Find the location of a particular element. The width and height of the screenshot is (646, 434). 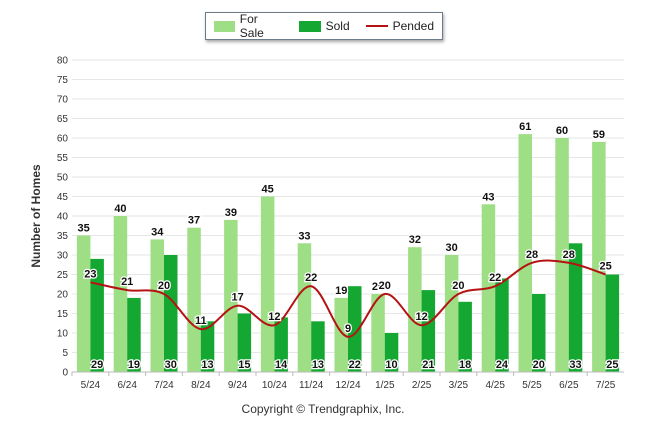

y-tick-label: 40 is located at coordinates (63, 217).